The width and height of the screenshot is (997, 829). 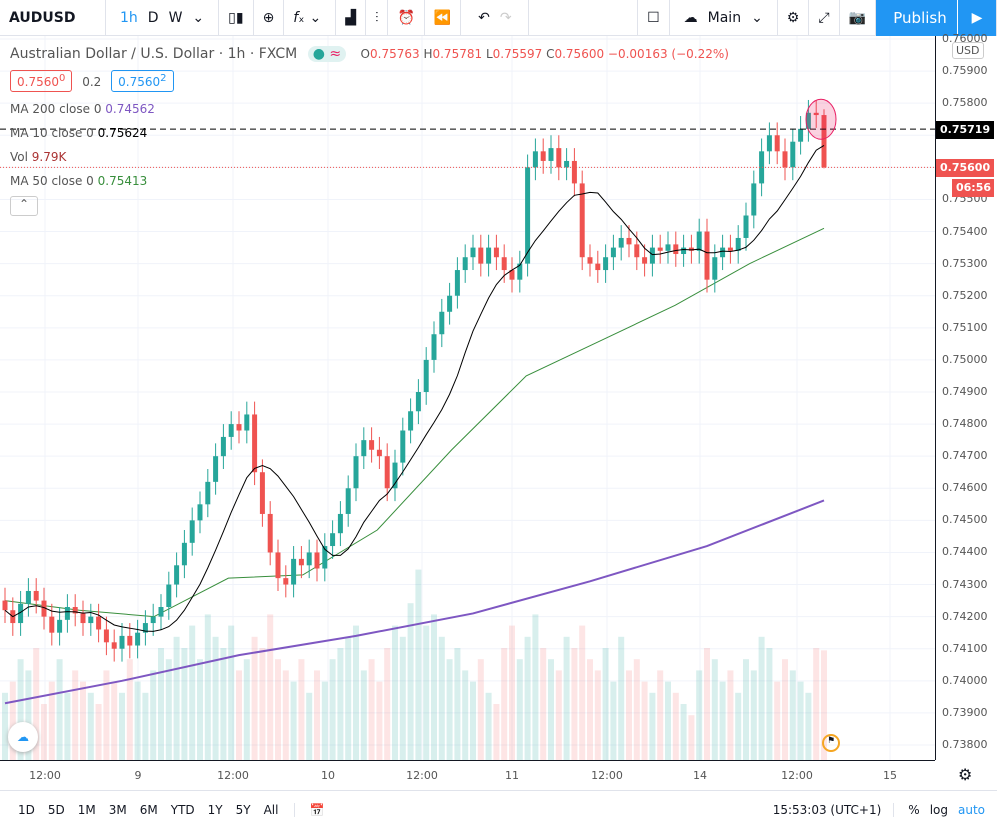 What do you see at coordinates (971, 810) in the screenshot?
I see `auto-toggle: auto` at bounding box center [971, 810].